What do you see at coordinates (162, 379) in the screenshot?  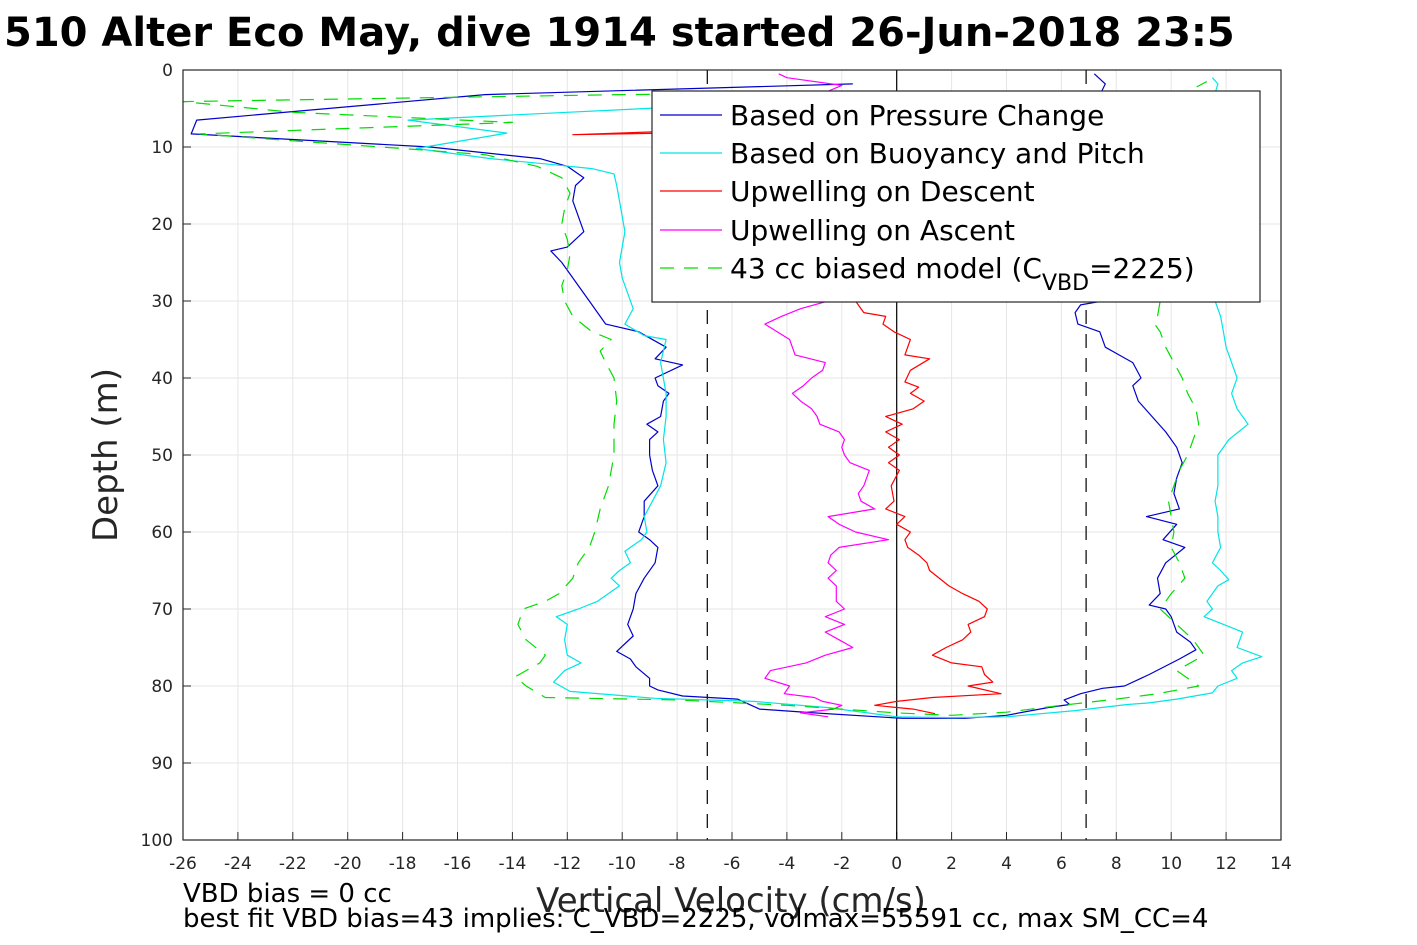 I see `y-tick-label: 40` at bounding box center [162, 379].